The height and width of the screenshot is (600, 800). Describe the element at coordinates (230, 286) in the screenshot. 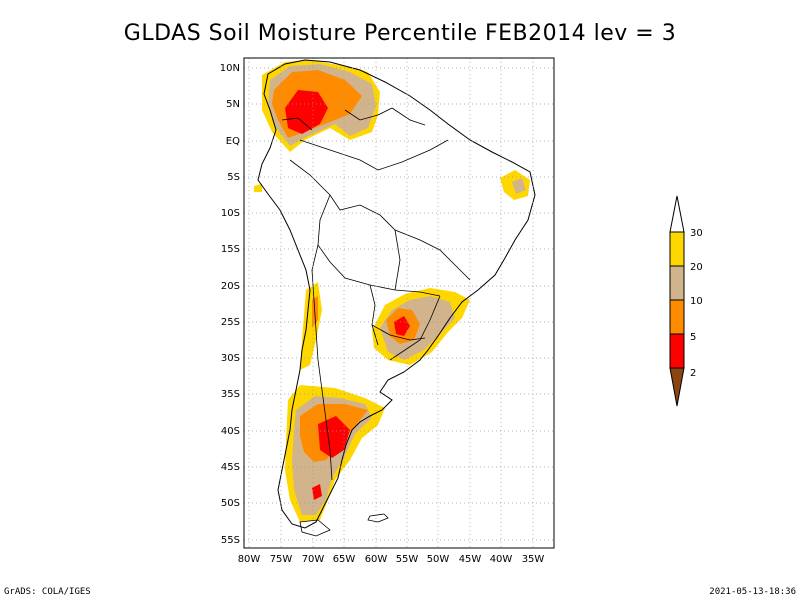

I see `lat-tick-label: 20S` at that location.